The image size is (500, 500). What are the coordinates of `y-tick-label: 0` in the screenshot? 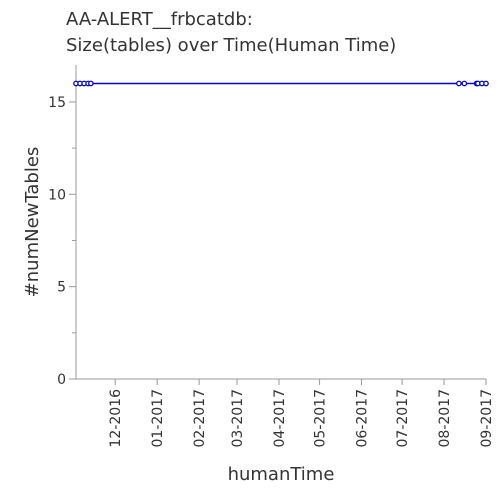 It's located at (61, 380).